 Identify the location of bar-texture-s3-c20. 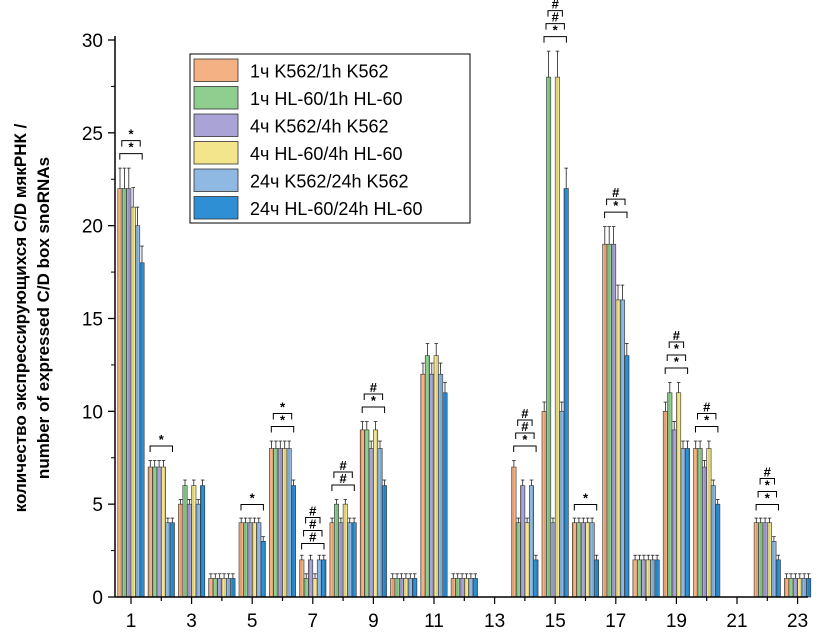
(704, 532).